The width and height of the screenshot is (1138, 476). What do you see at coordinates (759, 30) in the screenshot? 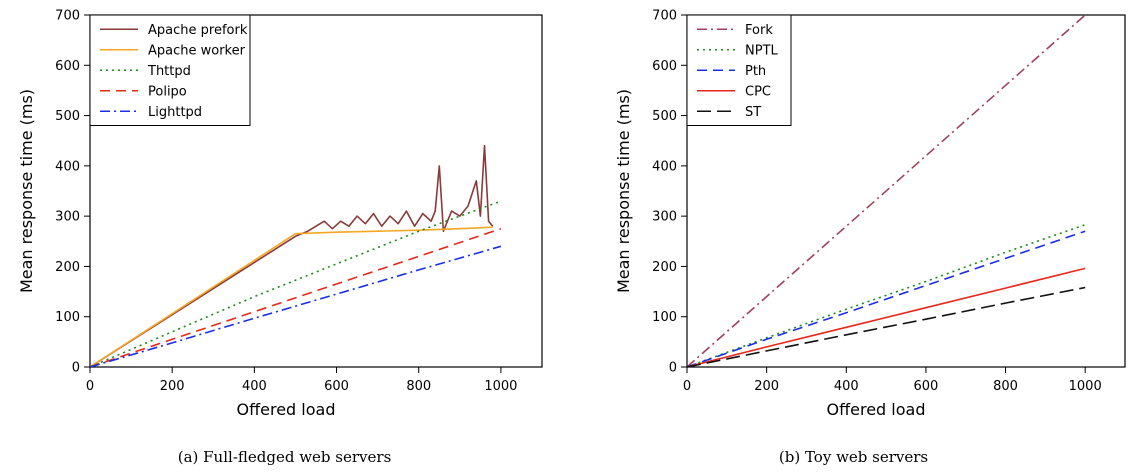
I see `legend-label: Fork` at bounding box center [759, 30].